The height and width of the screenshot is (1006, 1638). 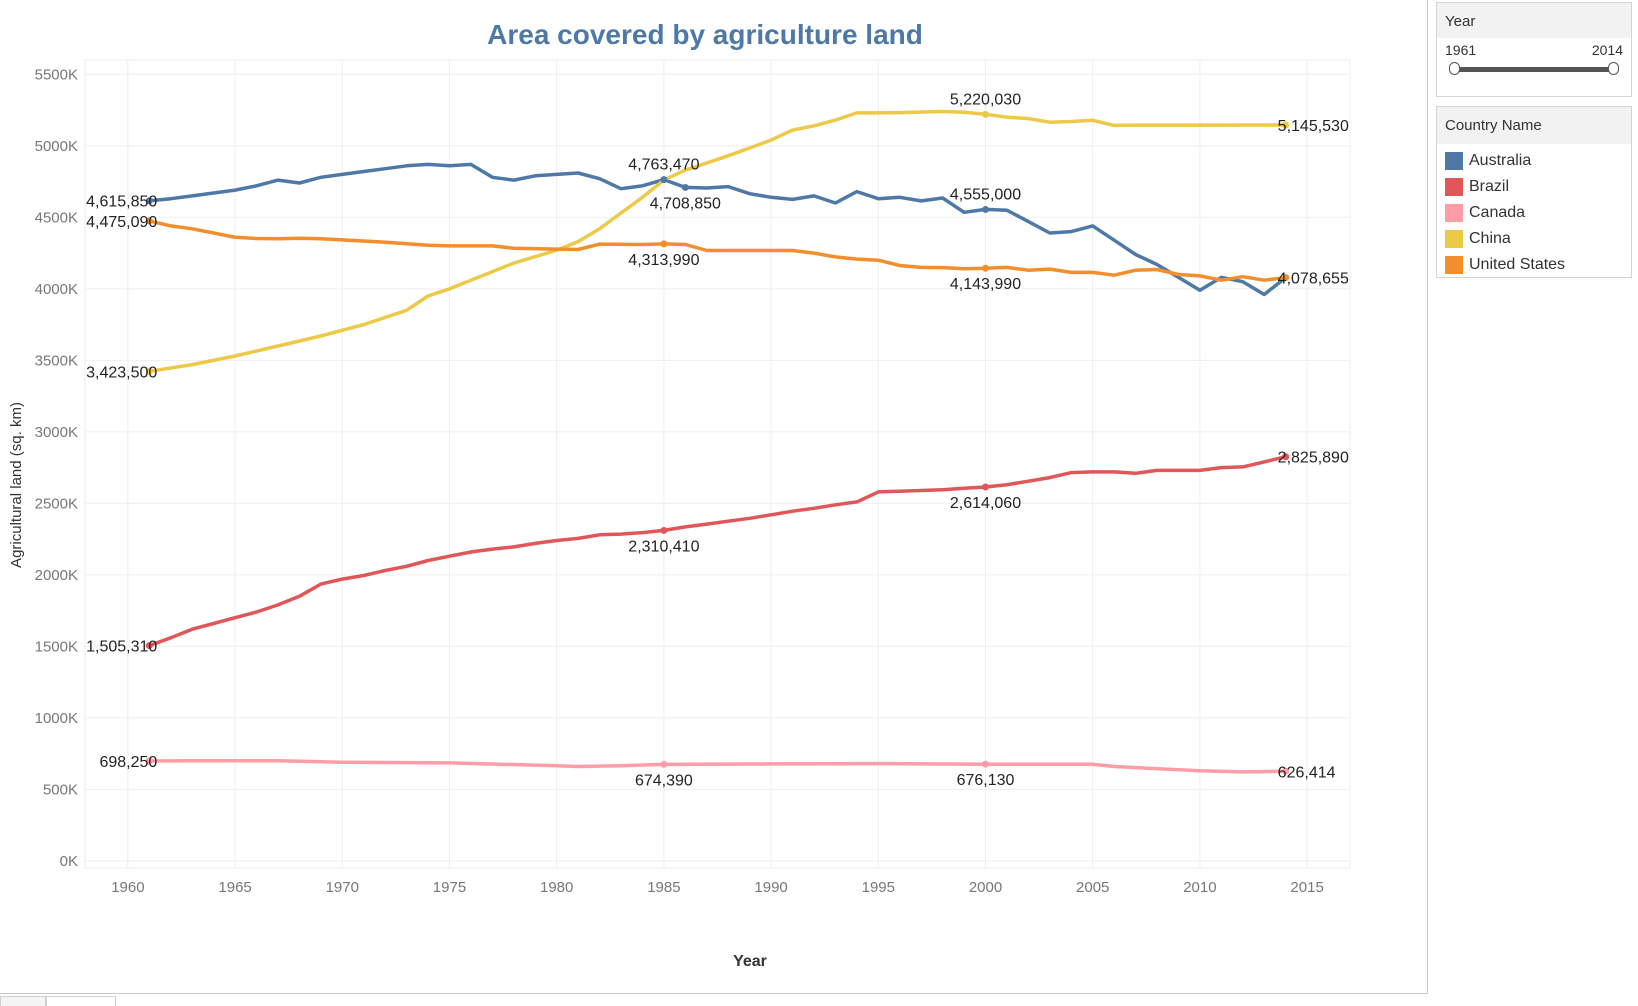 I want to click on data-label: 698,250, so click(x=128, y=762).